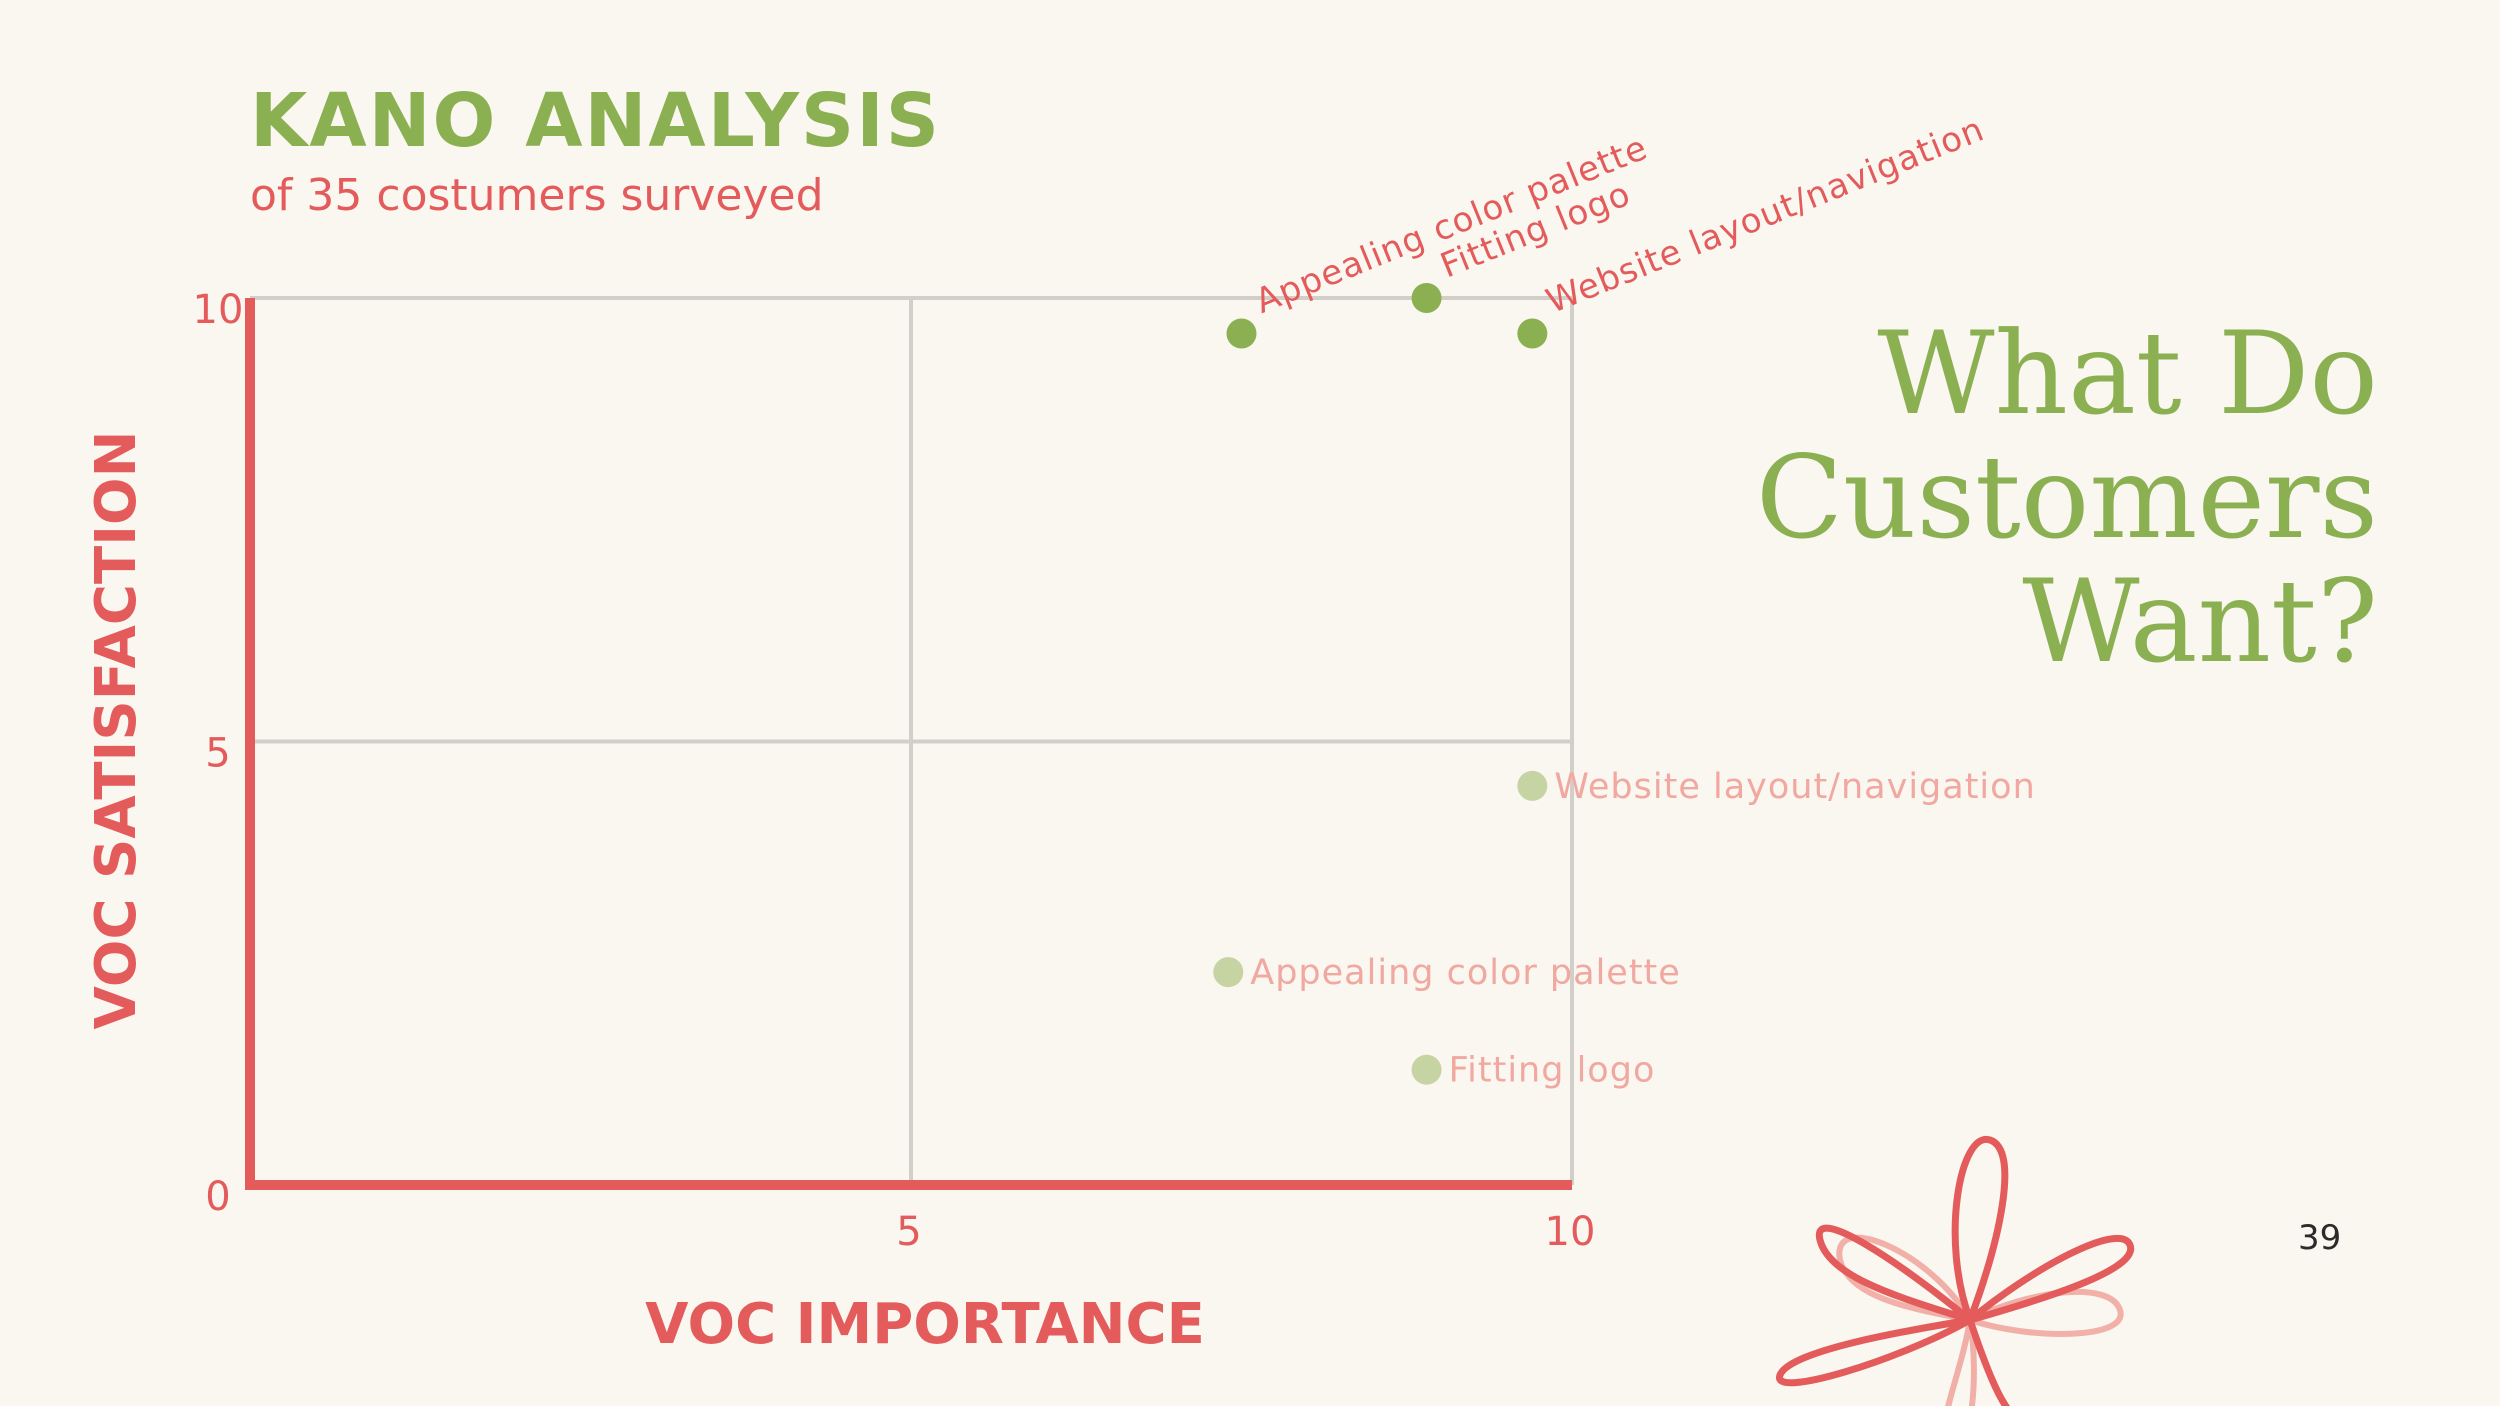  What do you see at coordinates (1794, 787) in the screenshot?
I see `data-point-label: Website layout/navigation` at bounding box center [1794, 787].